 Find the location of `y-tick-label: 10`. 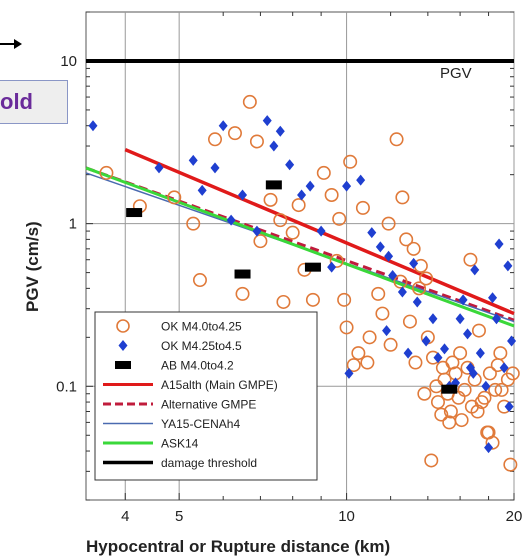

y-tick-label: 10 is located at coordinates (68, 61).